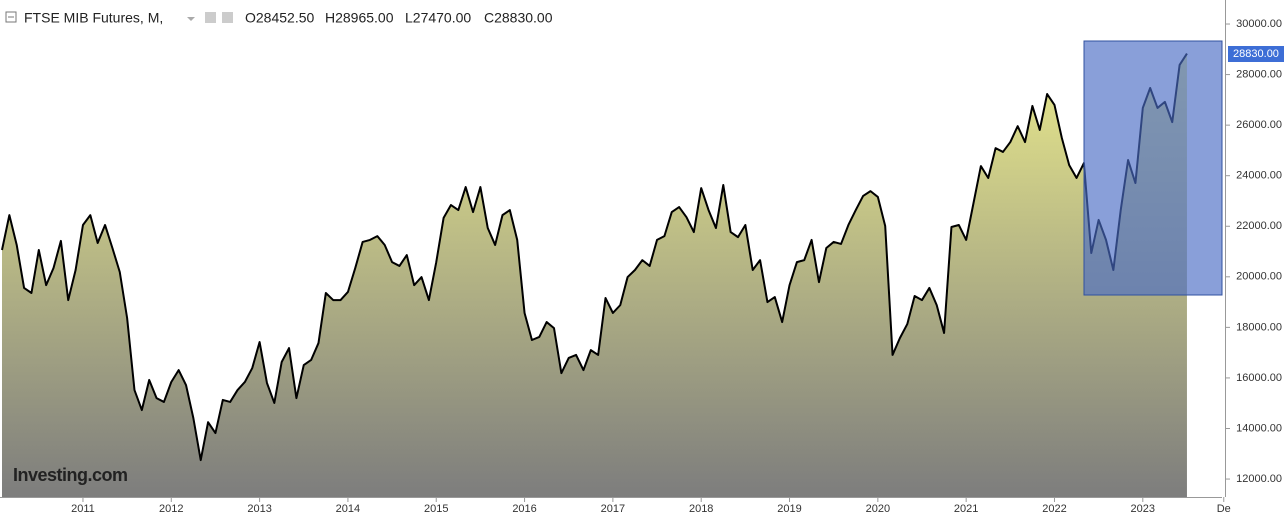 Image resolution: width=1288 pixels, height=520 pixels. I want to click on price-label-box, so click(1256, 54).